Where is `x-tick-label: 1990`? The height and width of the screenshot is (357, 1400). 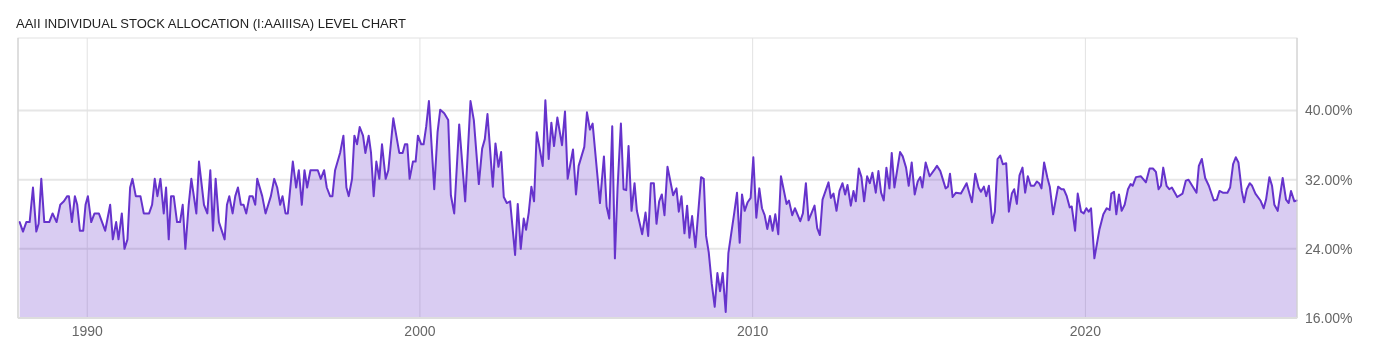 x-tick-label: 1990 is located at coordinates (87, 331).